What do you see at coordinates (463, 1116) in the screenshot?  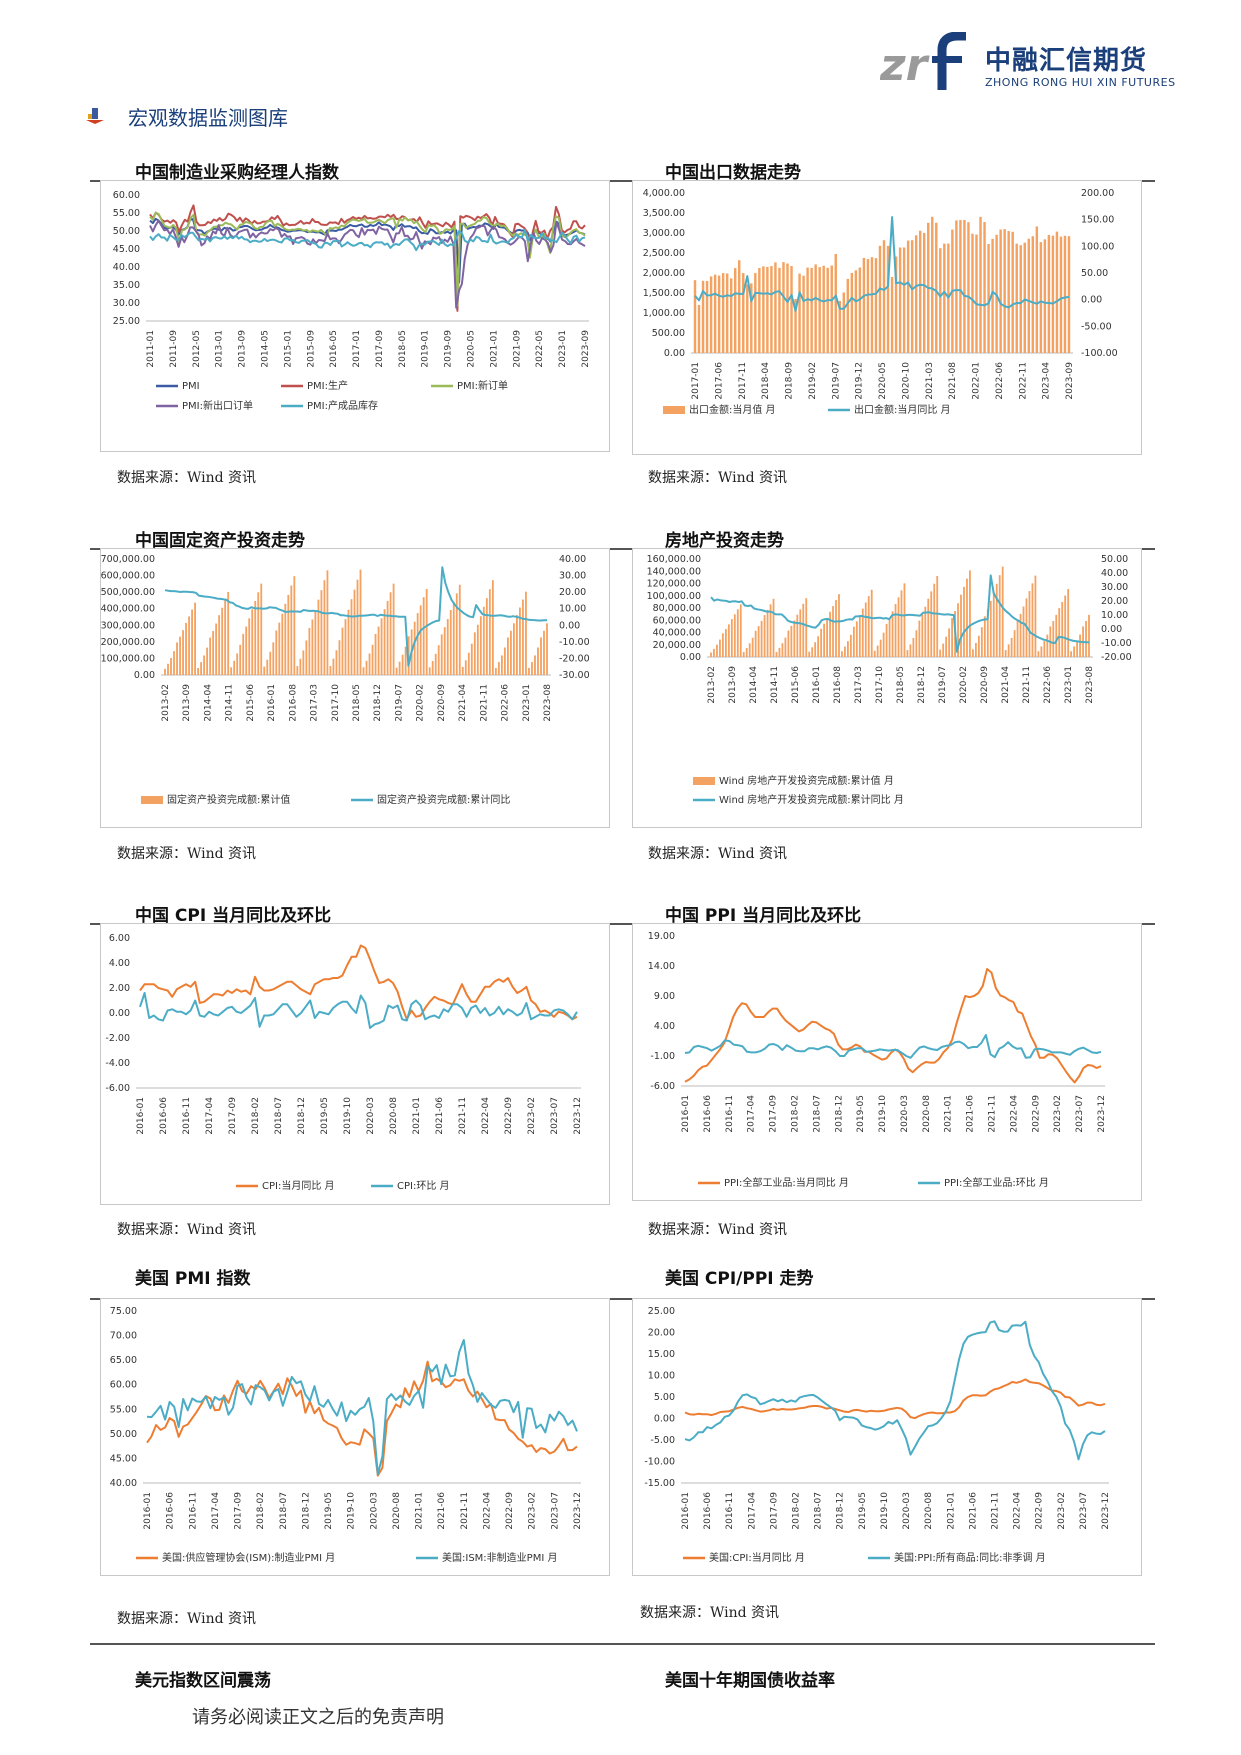 I see `x-tick-label: 2021-11` at bounding box center [463, 1116].